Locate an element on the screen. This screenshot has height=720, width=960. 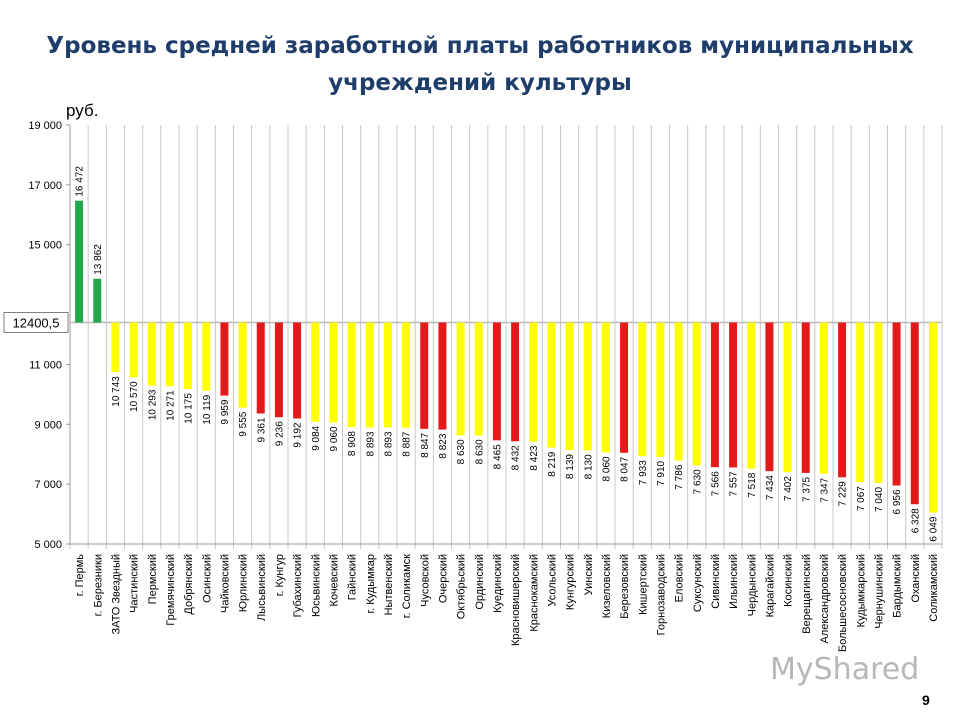
category-label: Красновишерский is located at coordinates (516, 600).